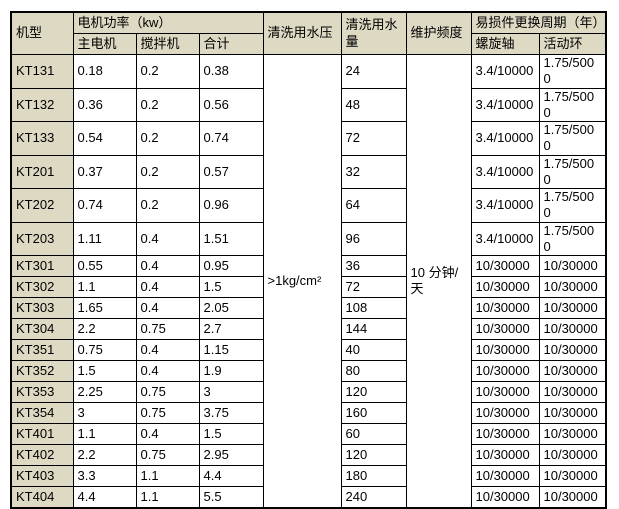  I want to click on water-amount-cell: 24, so click(373, 71).